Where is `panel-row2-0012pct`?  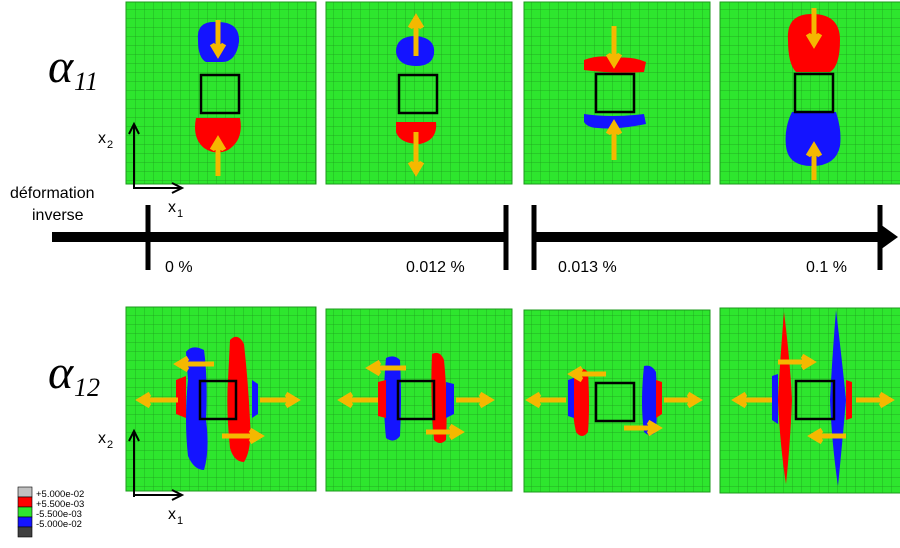
panel-row2-0012pct is located at coordinates (419, 400).